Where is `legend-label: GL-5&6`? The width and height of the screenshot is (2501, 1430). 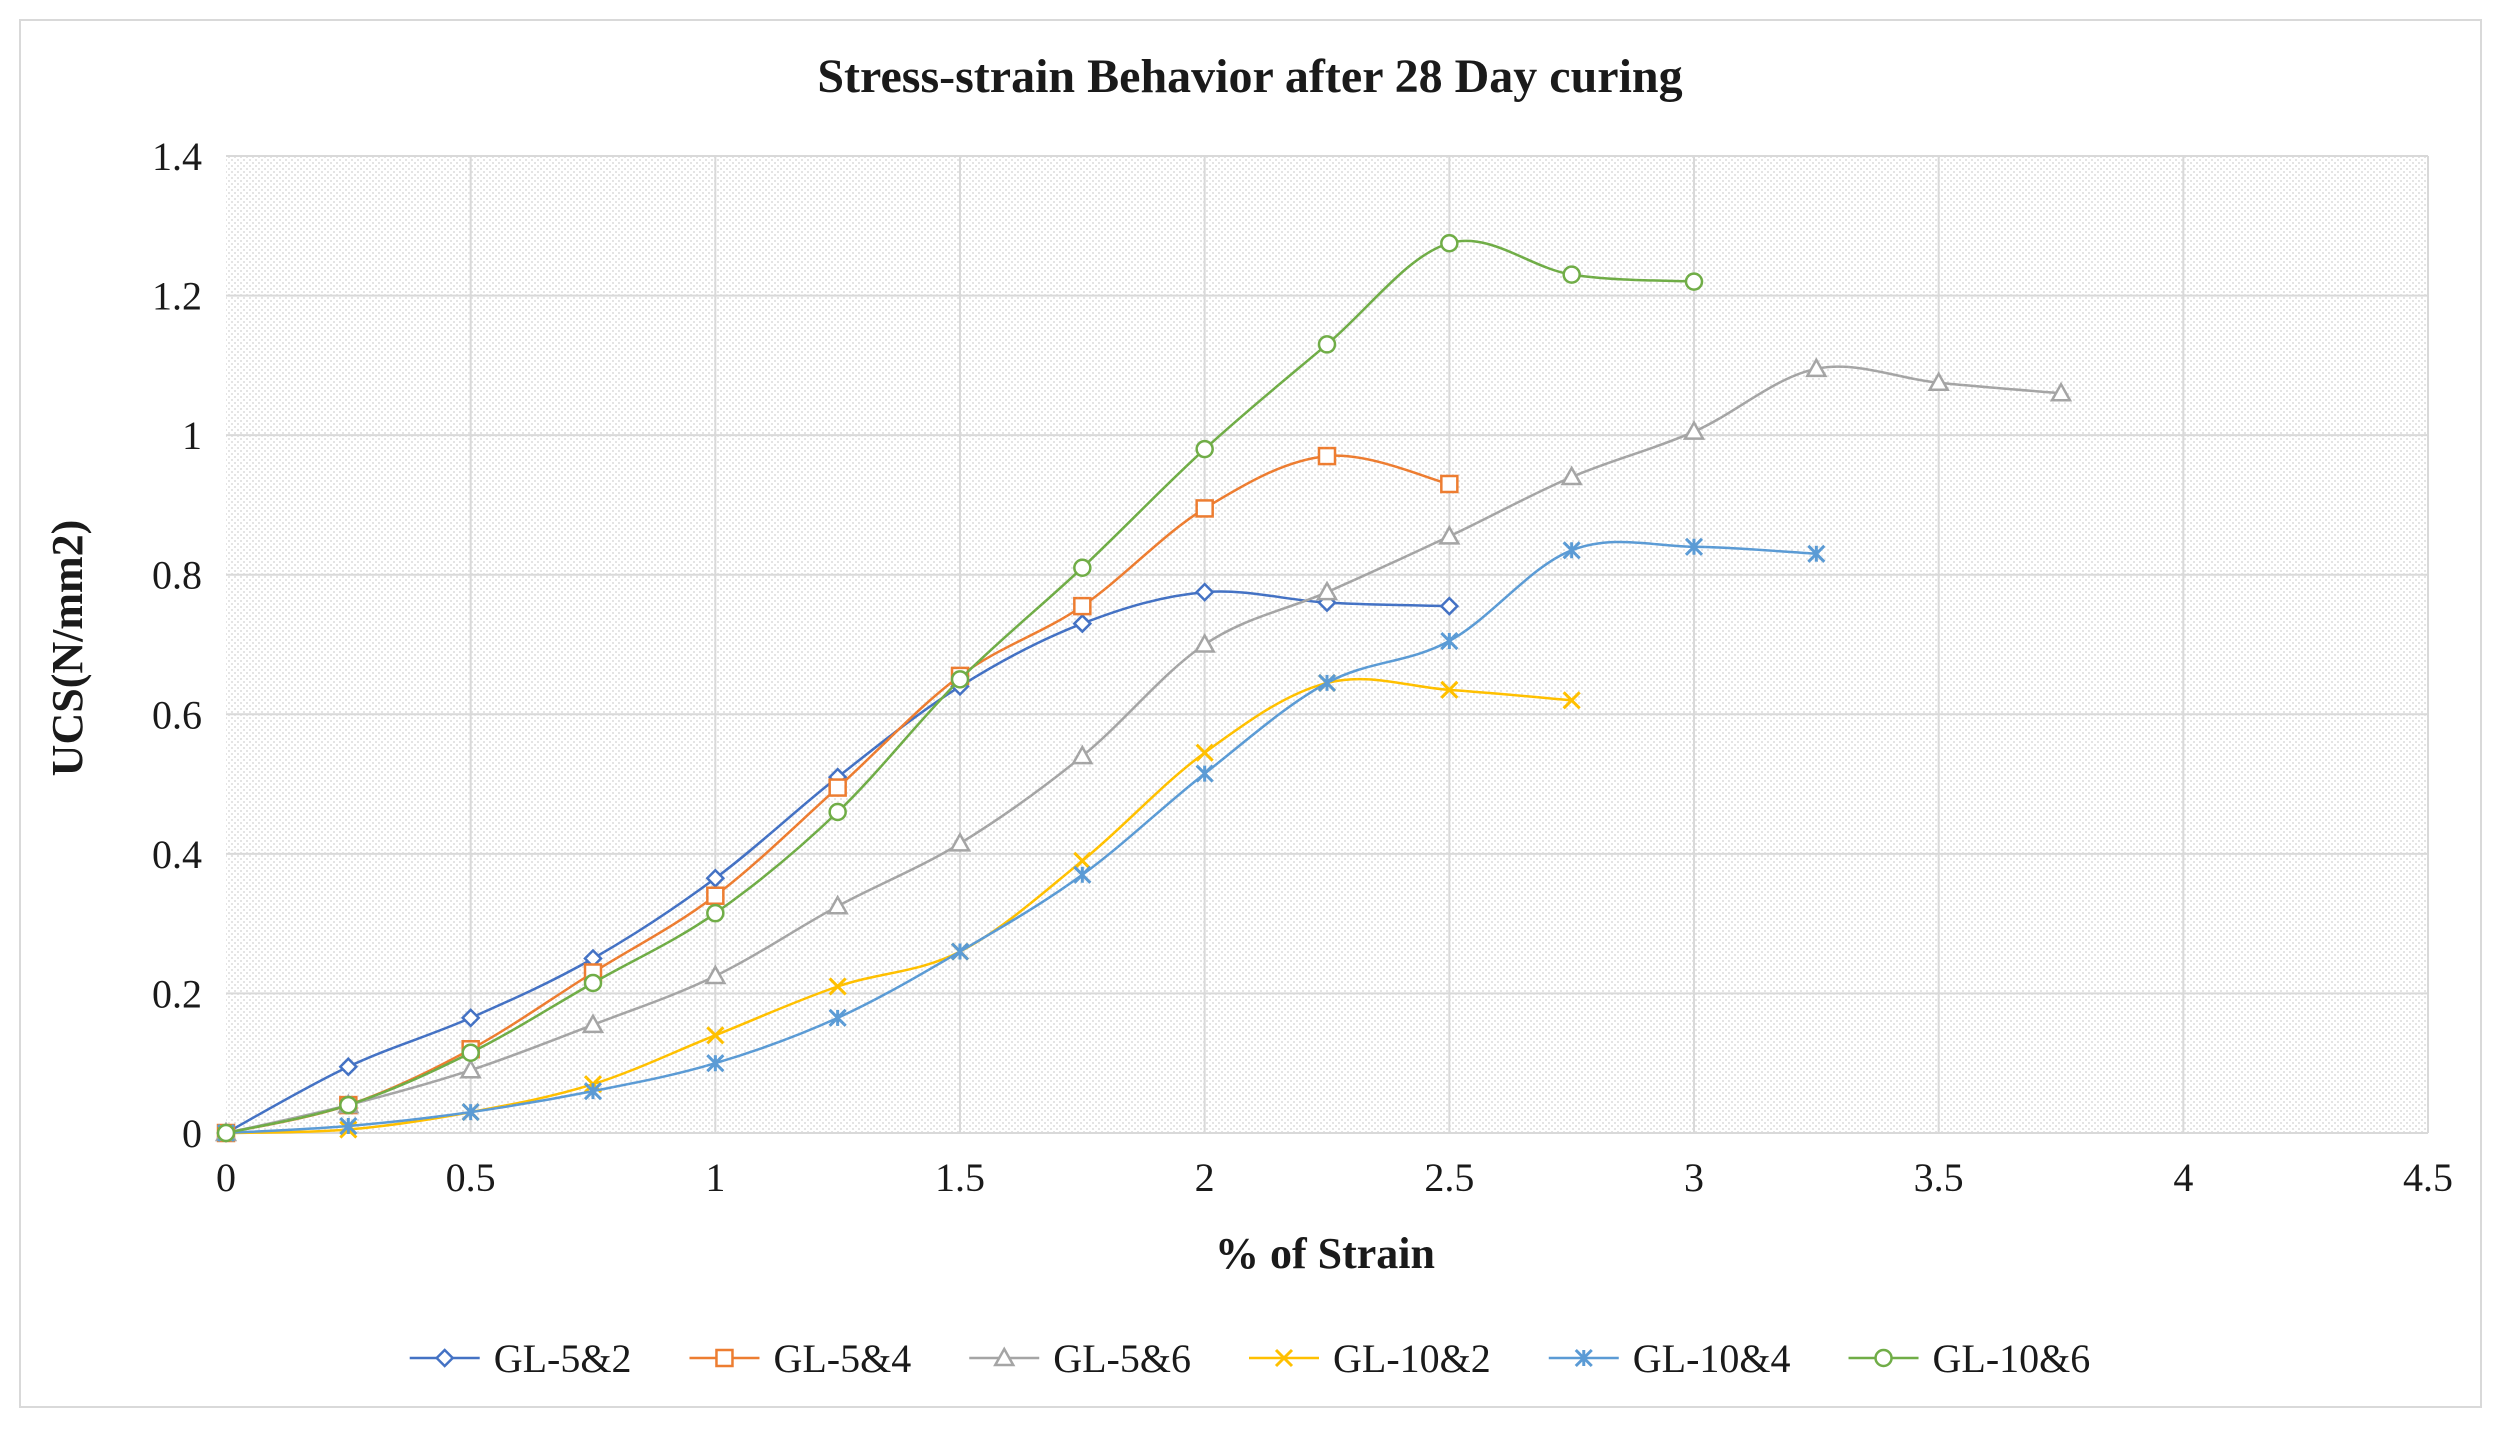 legend-label: GL-5&6 is located at coordinates (1122, 1358).